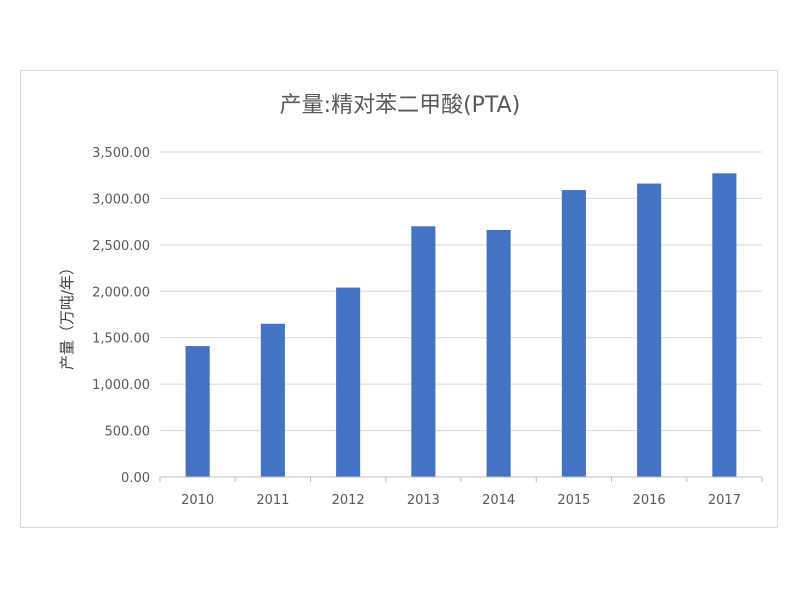  What do you see at coordinates (649, 500) in the screenshot?
I see `x-tick-label: 2016` at bounding box center [649, 500].